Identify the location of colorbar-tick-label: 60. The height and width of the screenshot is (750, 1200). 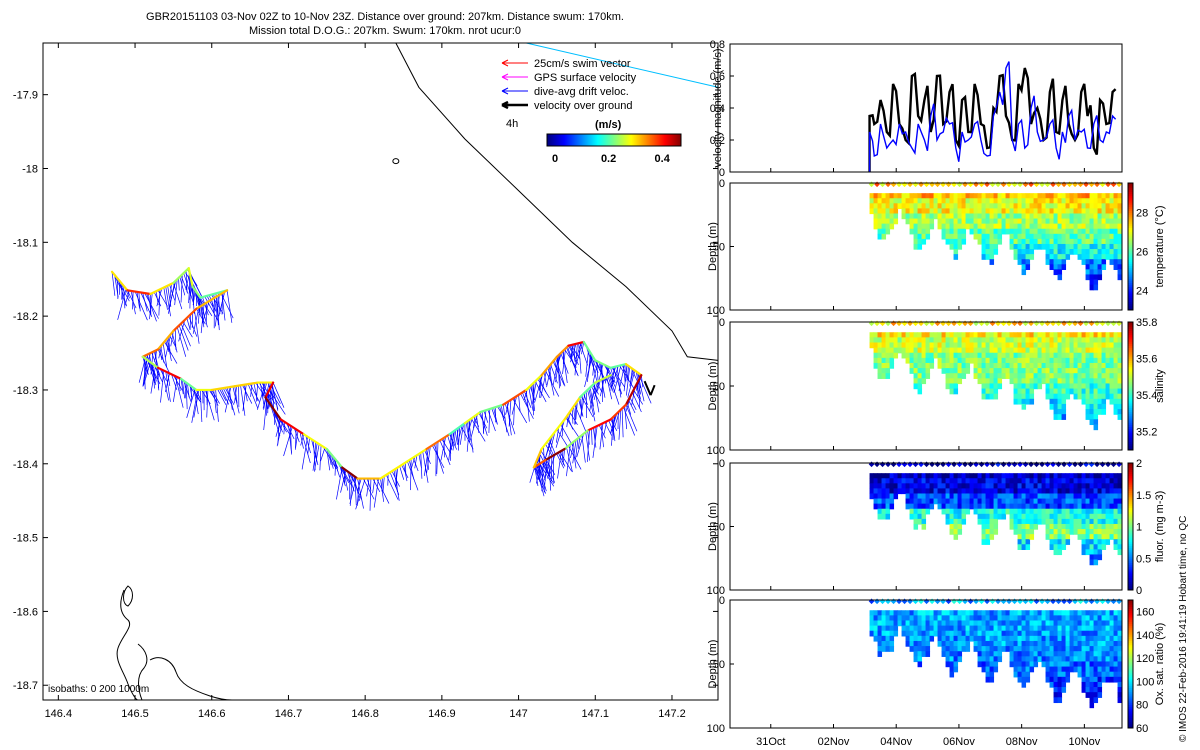
(1142, 729).